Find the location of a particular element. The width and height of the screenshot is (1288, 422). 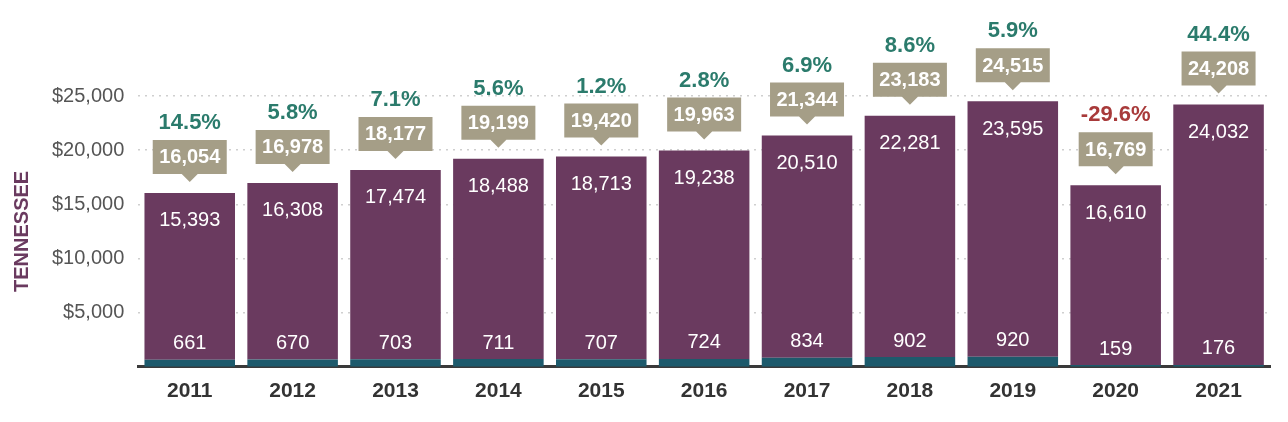

x-tick-label: 2015 is located at coordinates (601, 390).